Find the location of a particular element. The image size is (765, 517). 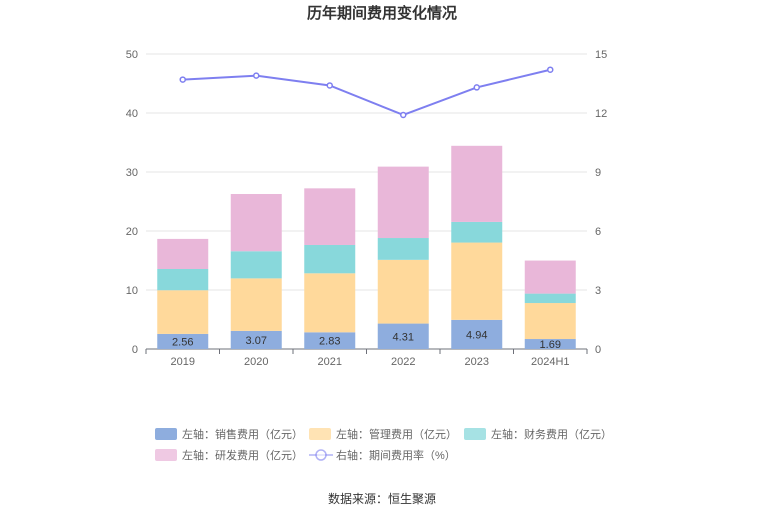

y-left-tick-label: 50 is located at coordinates (132, 55).